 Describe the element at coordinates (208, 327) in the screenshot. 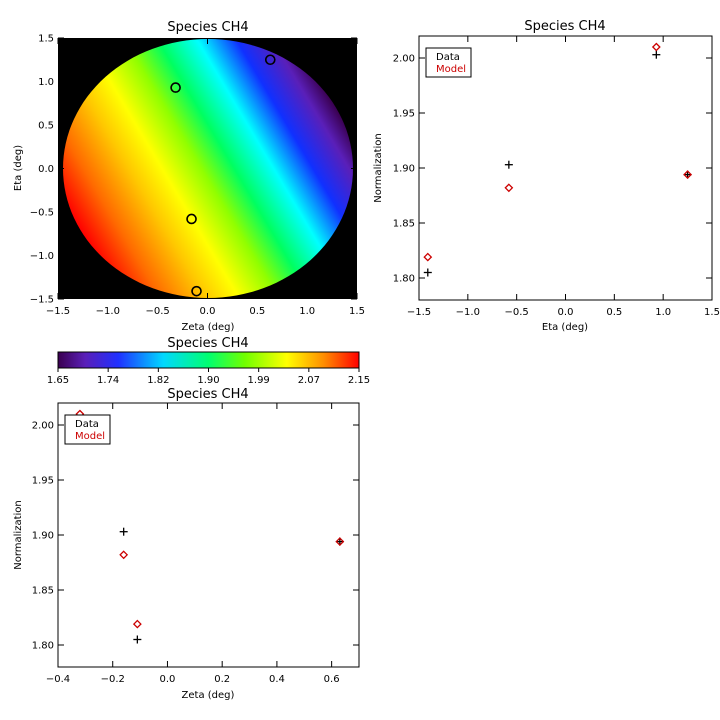

I see `map-xlabel: Zeta (deg)` at that location.